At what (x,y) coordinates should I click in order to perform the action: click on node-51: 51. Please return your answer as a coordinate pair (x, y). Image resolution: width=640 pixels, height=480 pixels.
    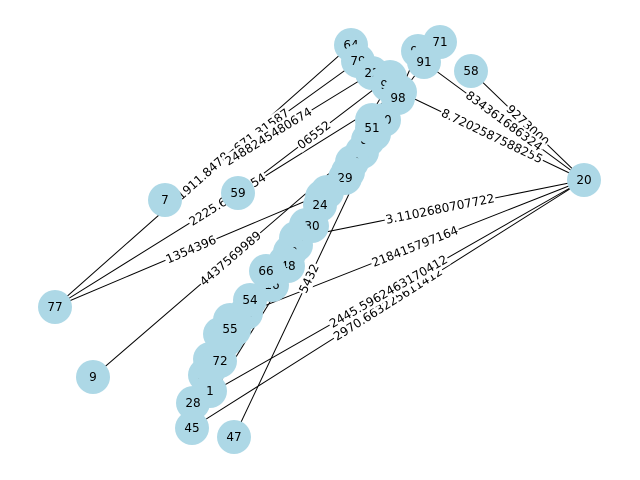
    Looking at the image, I should click on (372, 128).